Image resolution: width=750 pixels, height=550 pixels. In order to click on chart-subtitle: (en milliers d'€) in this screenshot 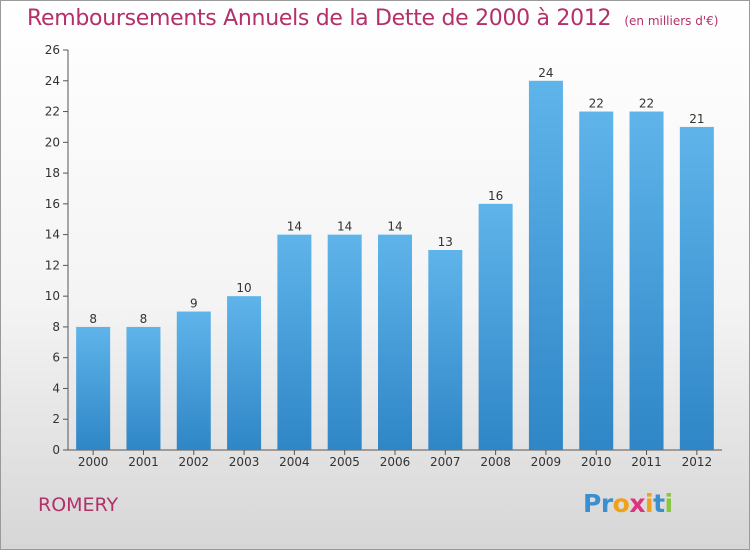, I will do `click(671, 21)`.